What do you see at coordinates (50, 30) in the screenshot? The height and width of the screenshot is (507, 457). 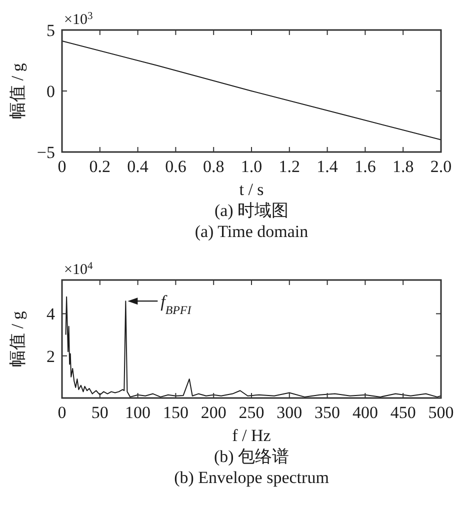 I see `y-tick-label: 5` at bounding box center [50, 30].